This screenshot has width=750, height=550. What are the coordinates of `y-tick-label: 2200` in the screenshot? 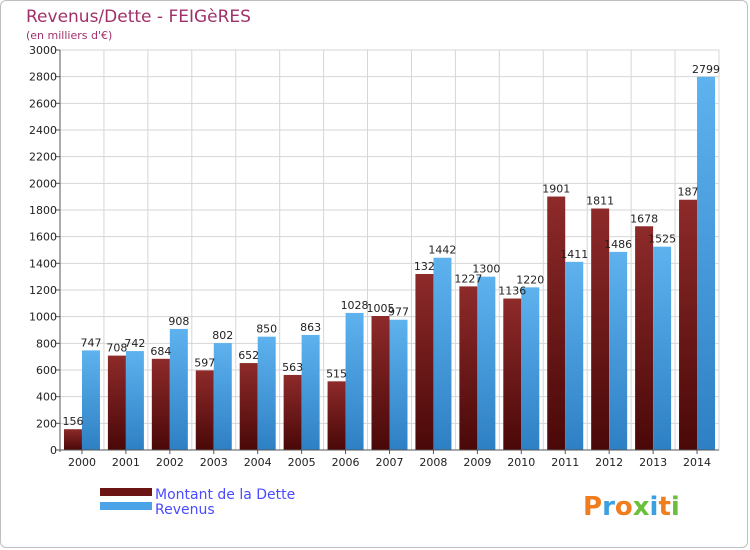 It's located at (43, 157).